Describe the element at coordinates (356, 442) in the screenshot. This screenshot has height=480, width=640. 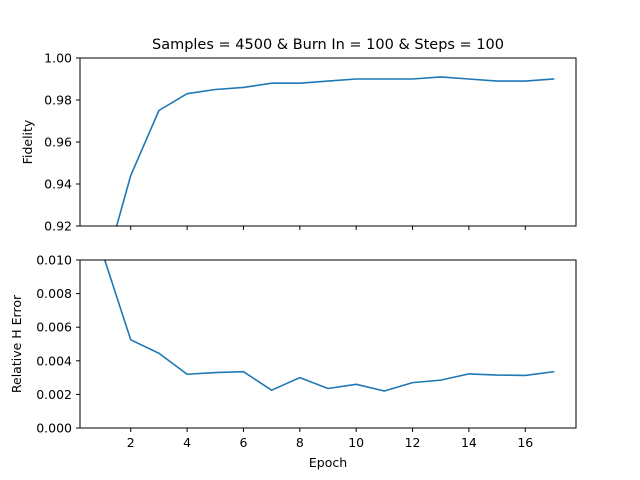
I see `x-tick-label-relative-h-error: 10` at that location.